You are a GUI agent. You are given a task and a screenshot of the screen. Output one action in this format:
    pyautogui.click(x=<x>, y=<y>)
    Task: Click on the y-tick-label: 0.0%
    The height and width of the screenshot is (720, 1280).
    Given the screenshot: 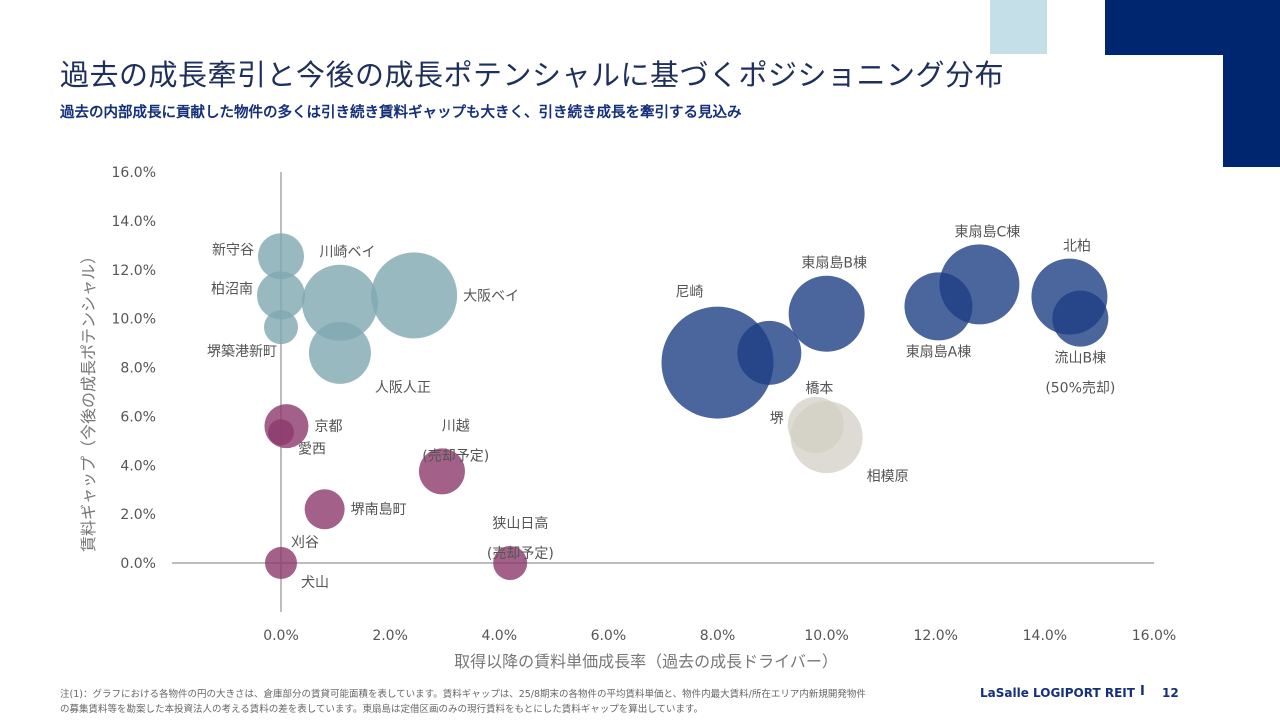 What is the action you would take?
    pyautogui.click(x=138, y=564)
    